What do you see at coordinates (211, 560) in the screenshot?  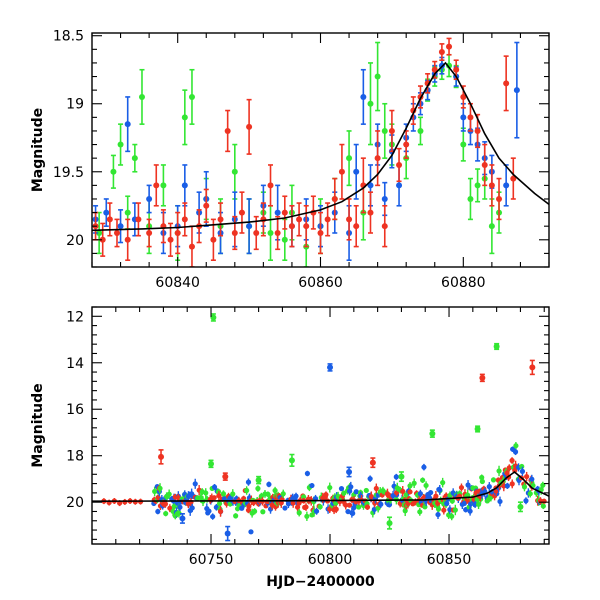 I see `x-tick-label: 60750` at bounding box center [211, 560].